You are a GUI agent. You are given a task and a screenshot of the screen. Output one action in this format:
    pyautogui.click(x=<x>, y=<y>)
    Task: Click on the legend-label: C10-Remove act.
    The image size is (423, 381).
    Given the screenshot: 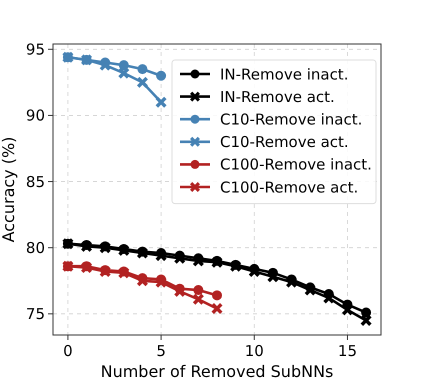 What is the action you would take?
    pyautogui.click(x=284, y=142)
    